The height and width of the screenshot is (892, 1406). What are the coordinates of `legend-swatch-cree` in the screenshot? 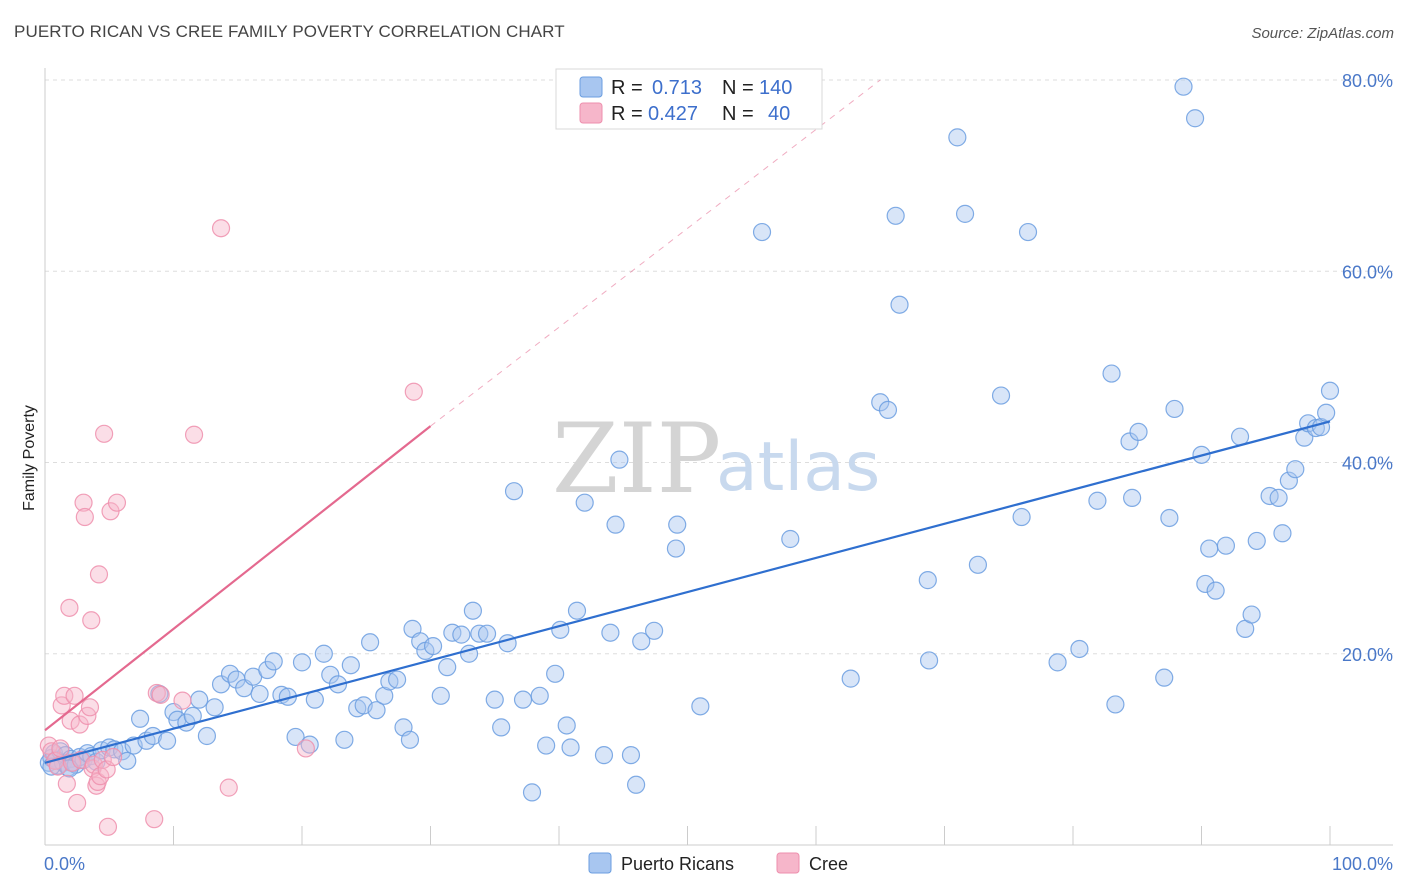 It's located at (591, 113).